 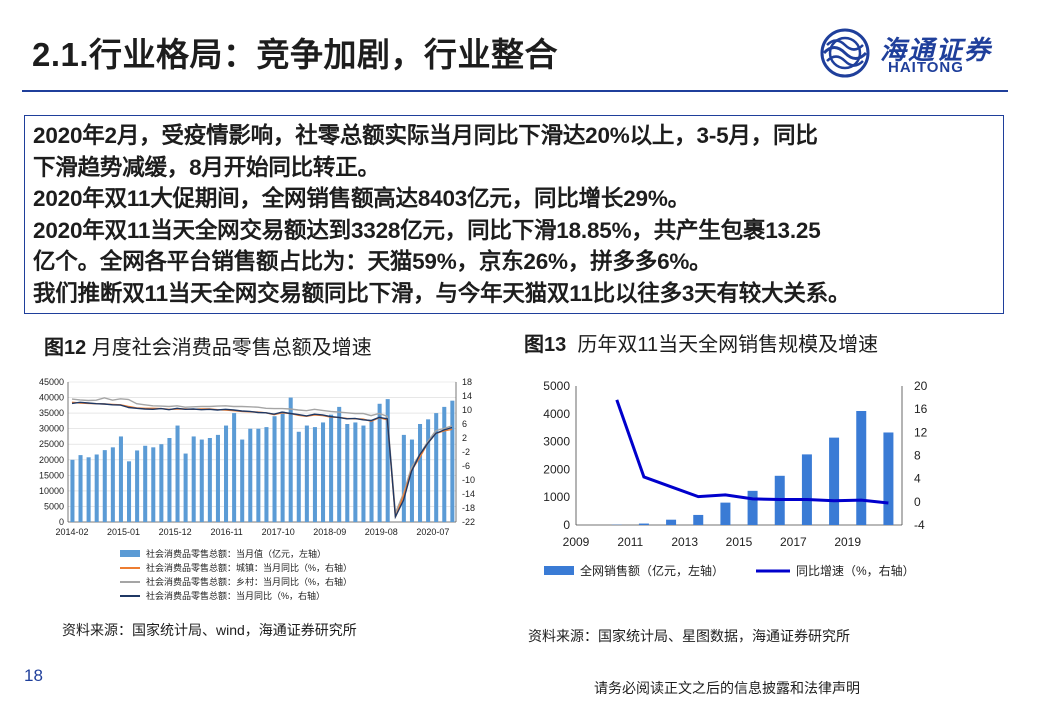 What do you see at coordinates (921, 409) in the screenshot?
I see `right-axis-tick-label: 16` at bounding box center [921, 409].